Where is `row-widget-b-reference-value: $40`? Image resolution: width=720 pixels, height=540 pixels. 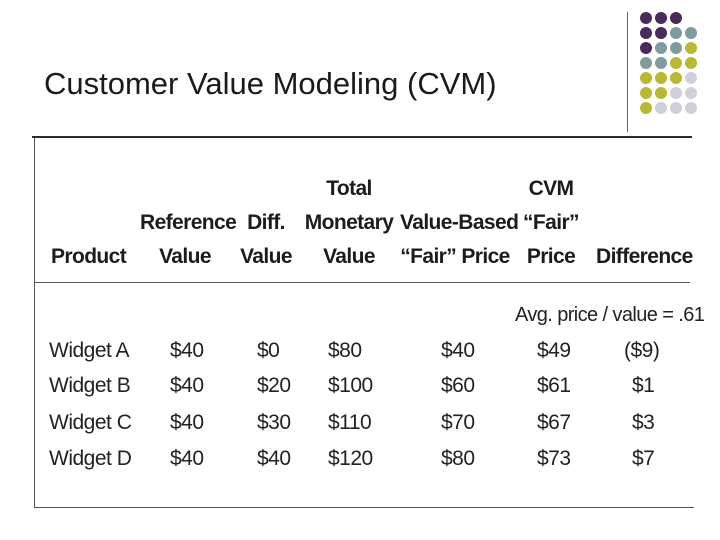
row-widget-b-reference-value: $40 is located at coordinates (187, 385).